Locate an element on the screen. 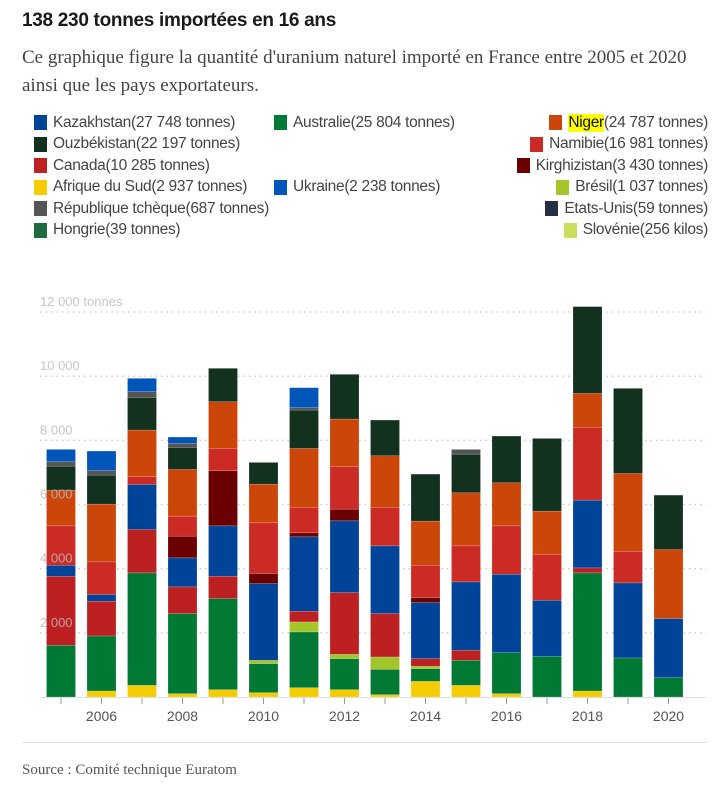  legend-label: Etats-Unis is located at coordinates (598, 208).